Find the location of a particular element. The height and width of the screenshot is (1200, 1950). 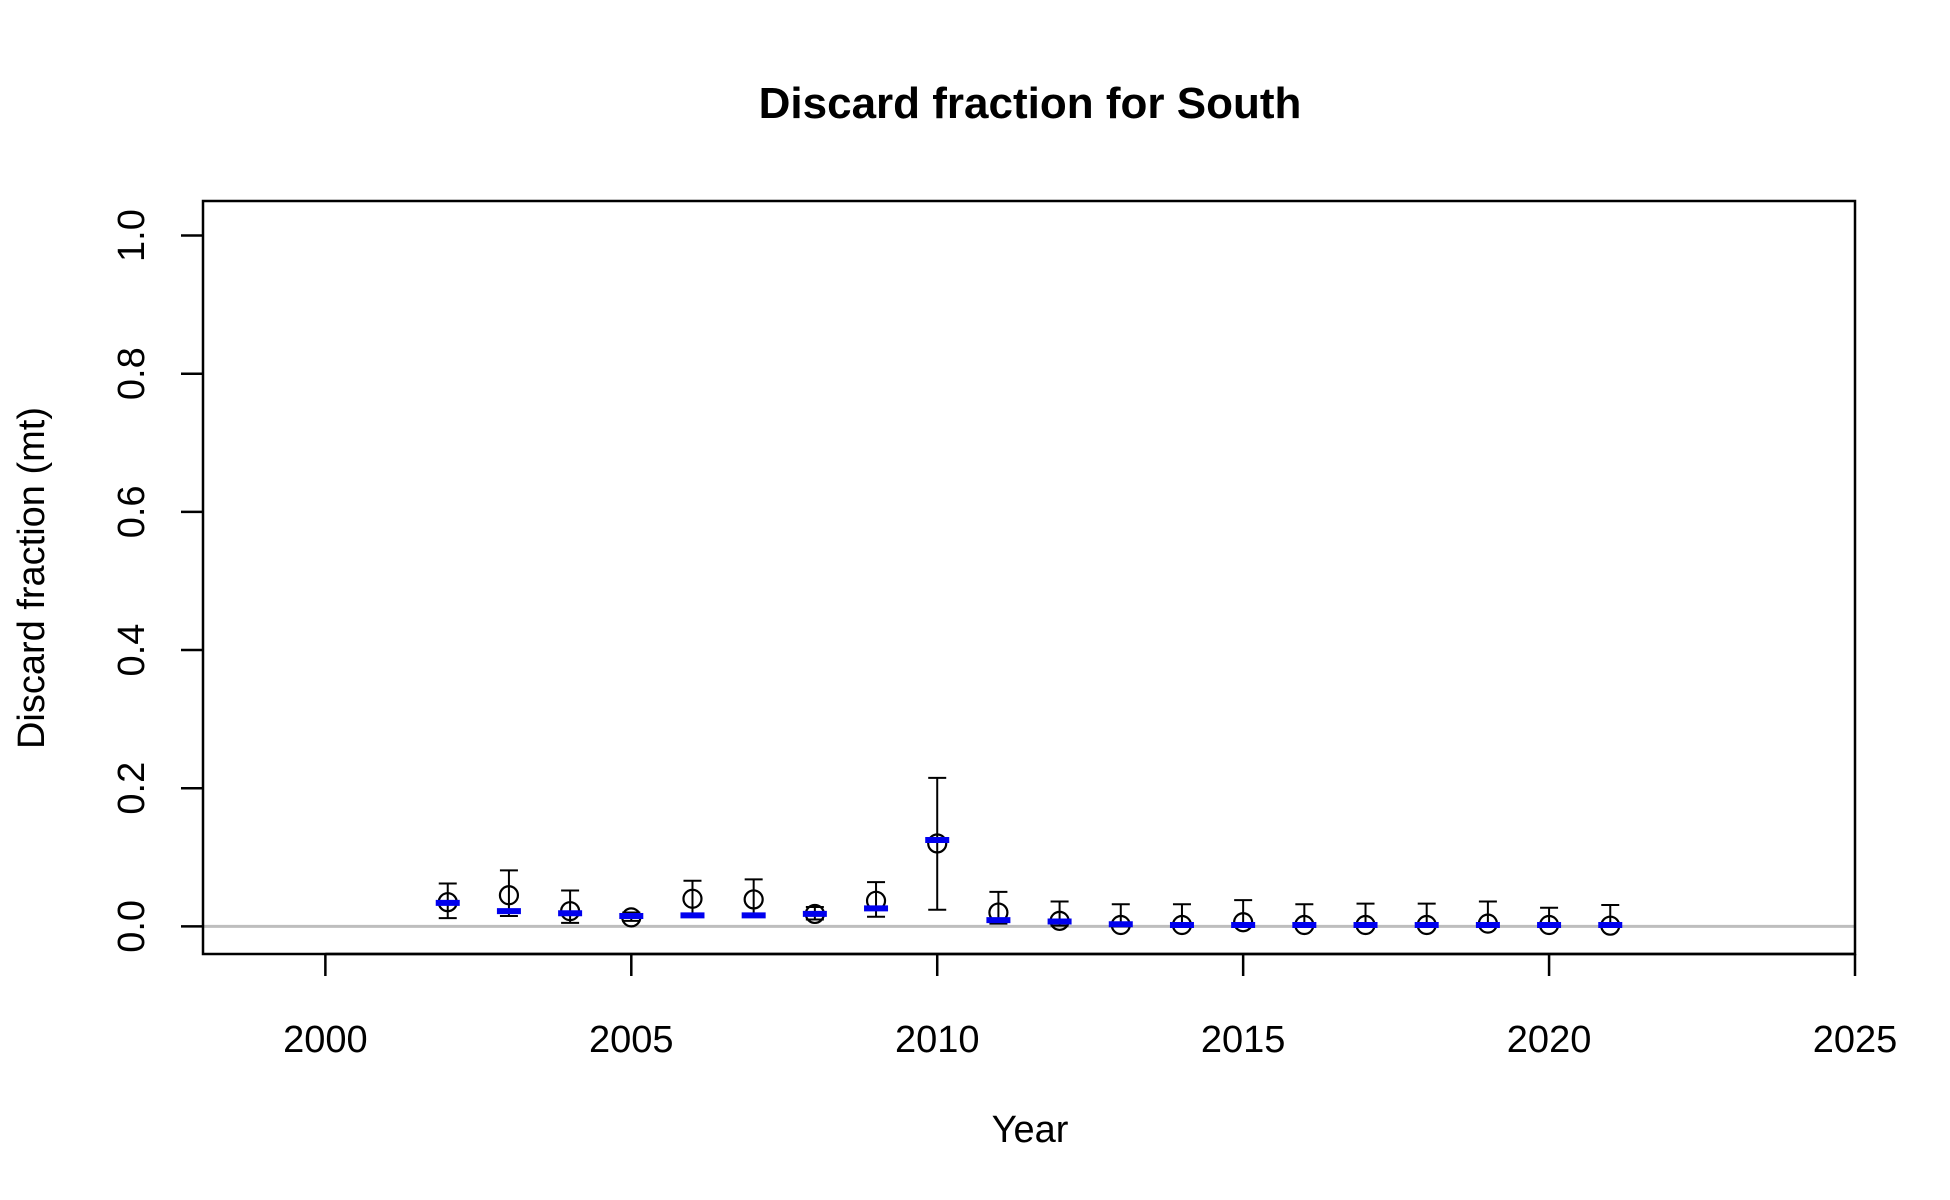

x-tick-label: 2010 is located at coordinates (937, 1040).